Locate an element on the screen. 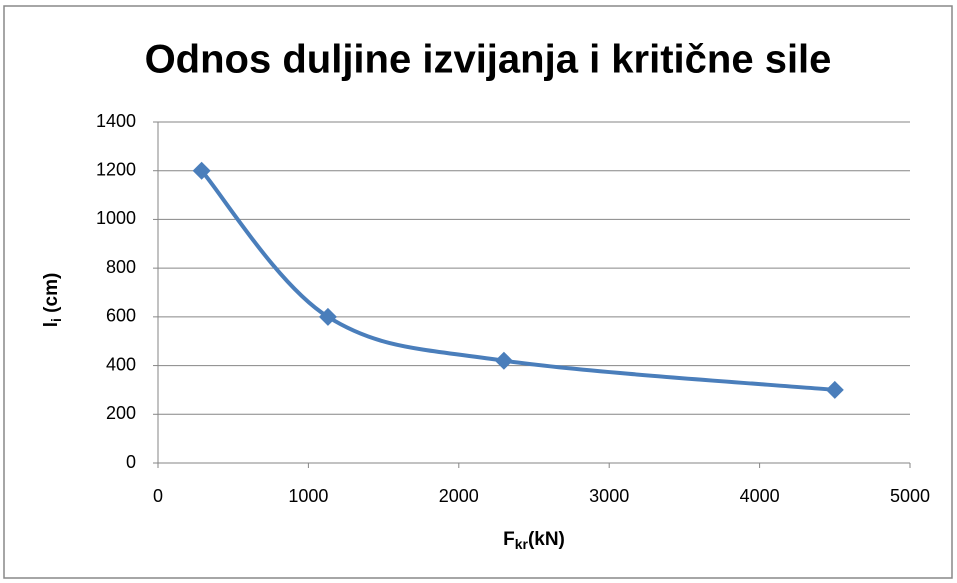  x-label-rest: (kN) is located at coordinates (546, 539).